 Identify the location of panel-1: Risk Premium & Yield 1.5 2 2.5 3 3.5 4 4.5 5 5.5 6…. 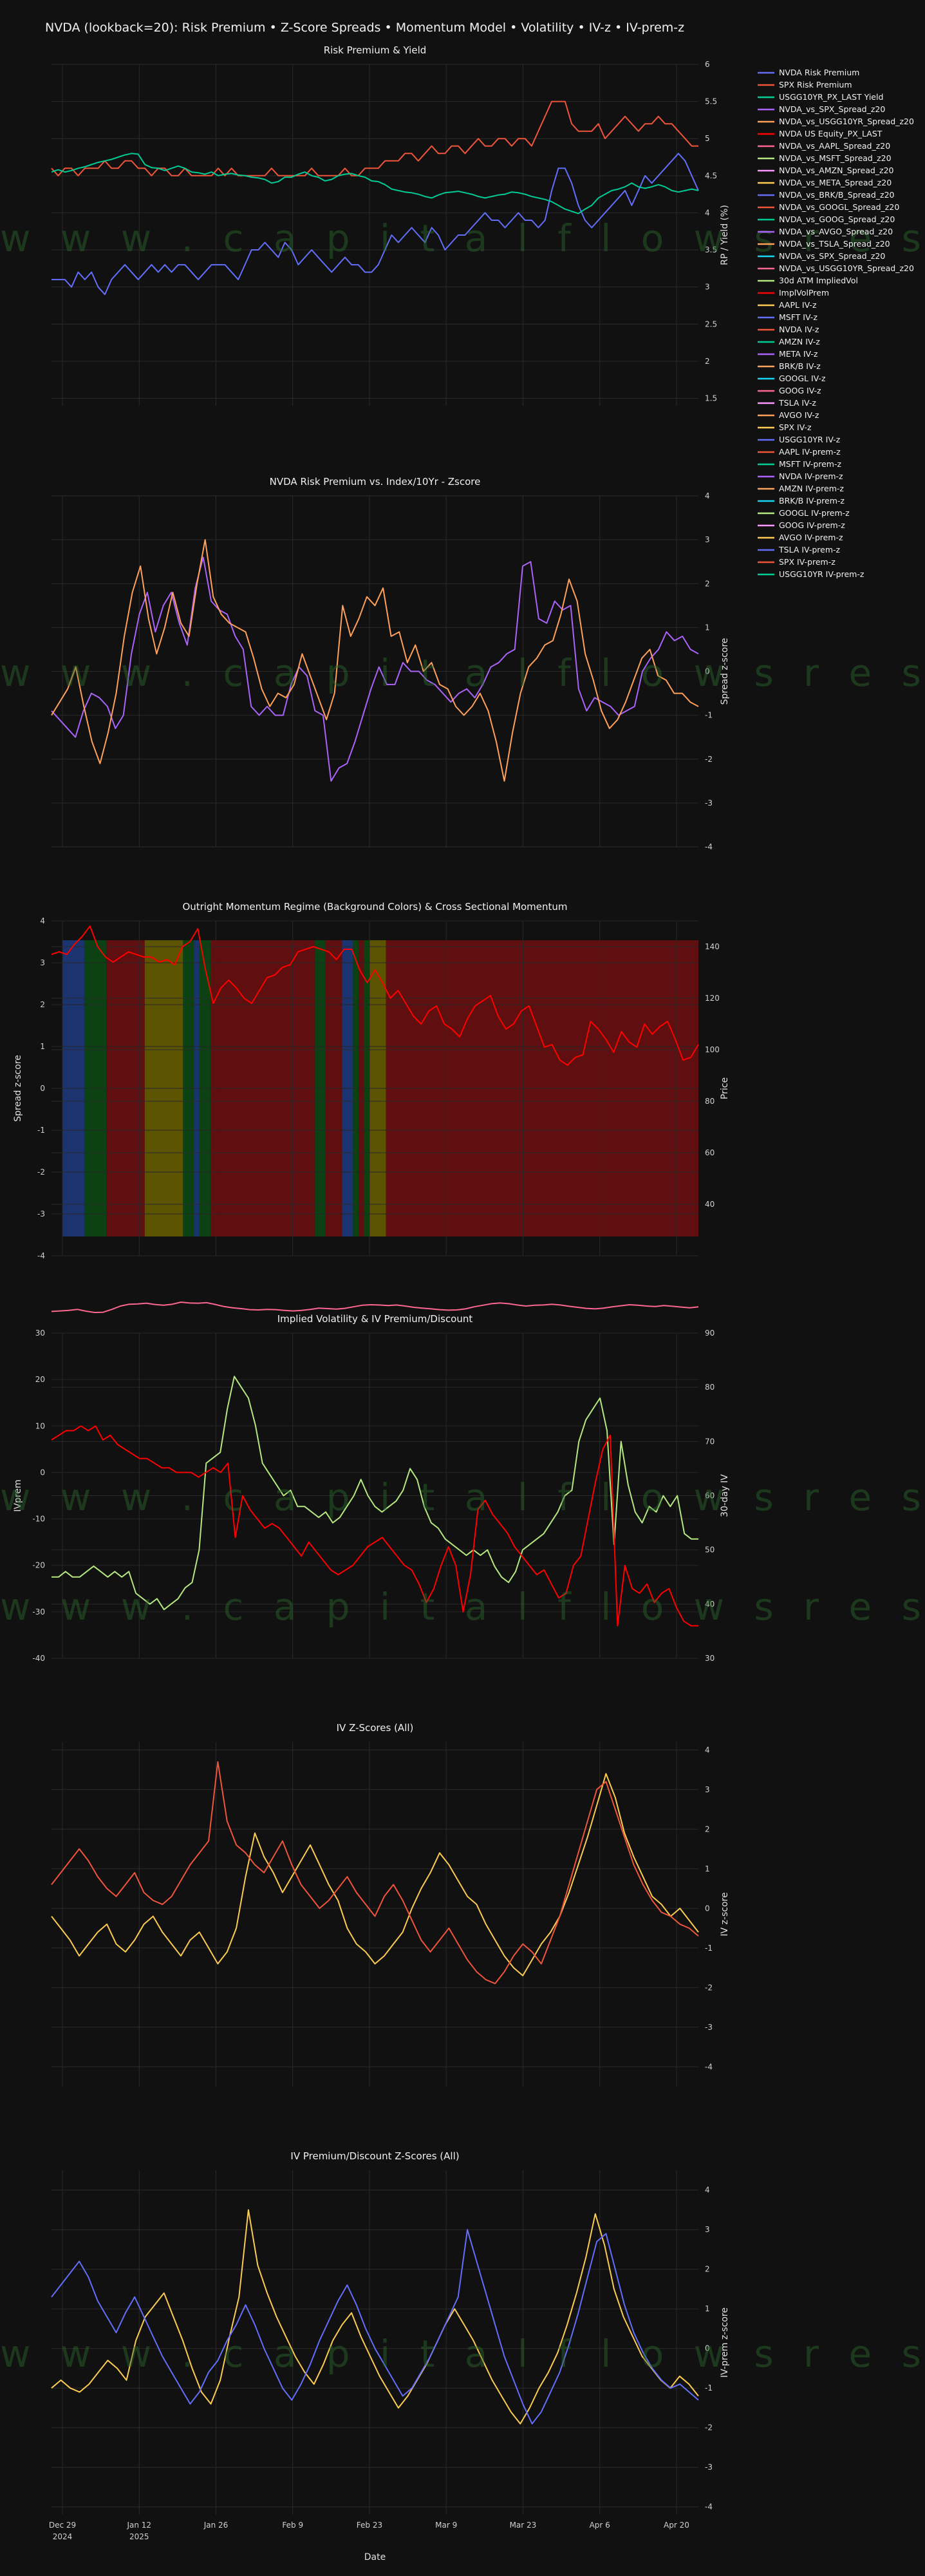
(390, 225).